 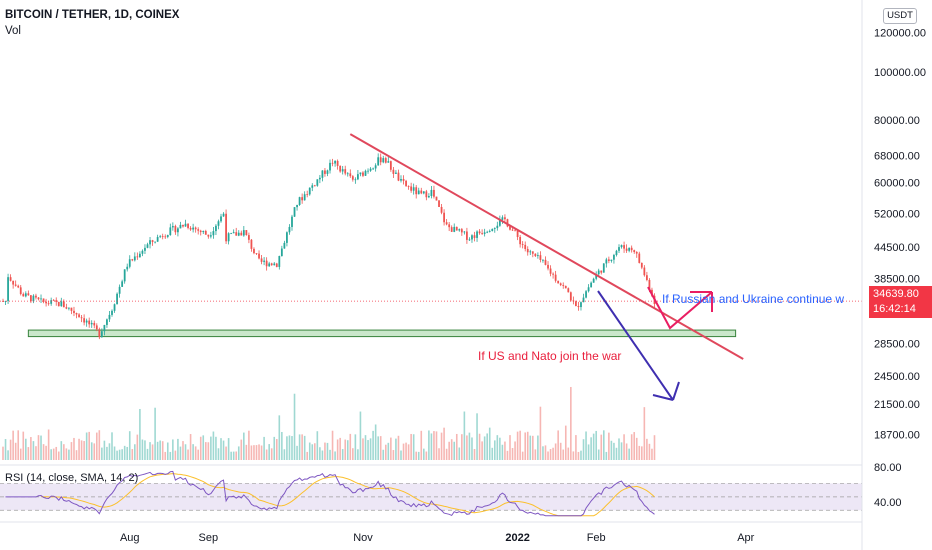 I want to click on support-zone, so click(x=382, y=333).